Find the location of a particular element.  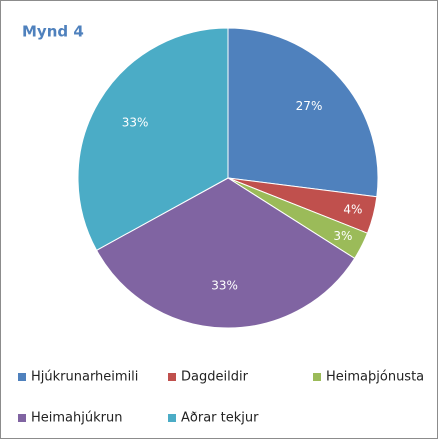

legend-label: Dagdeildir is located at coordinates (215, 377).